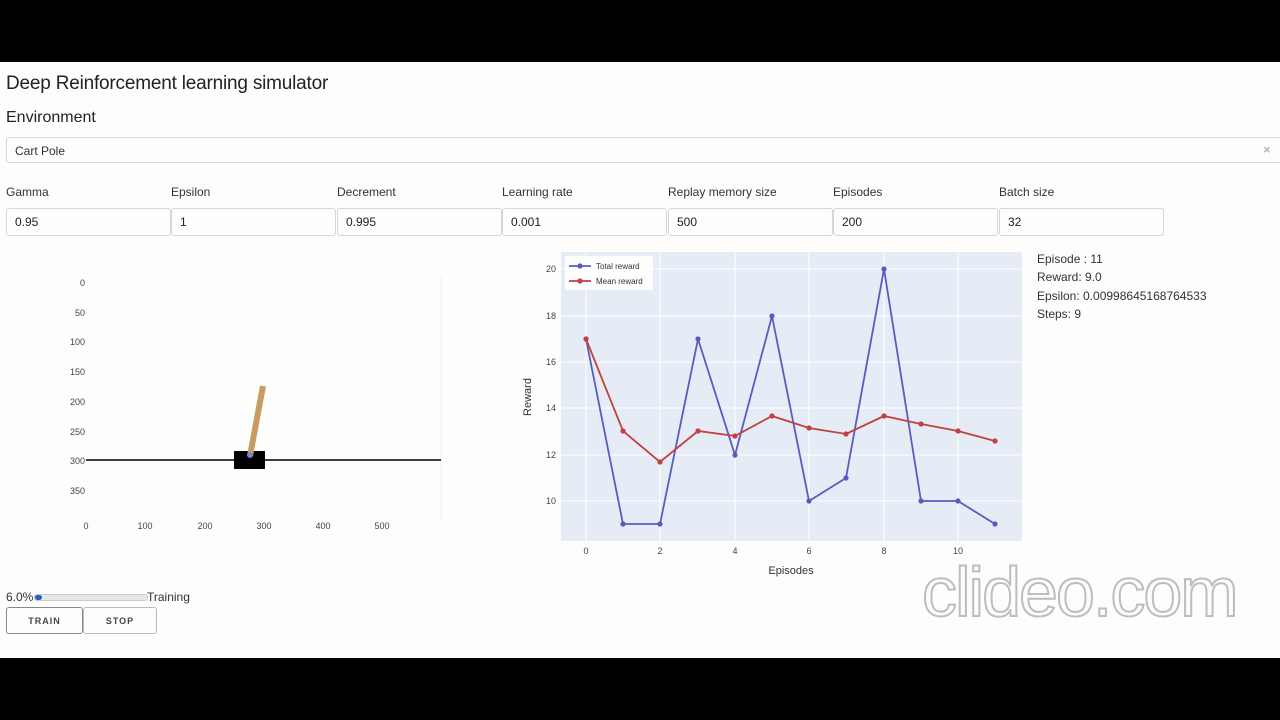  I want to click on y-tick: 16, so click(551, 362).